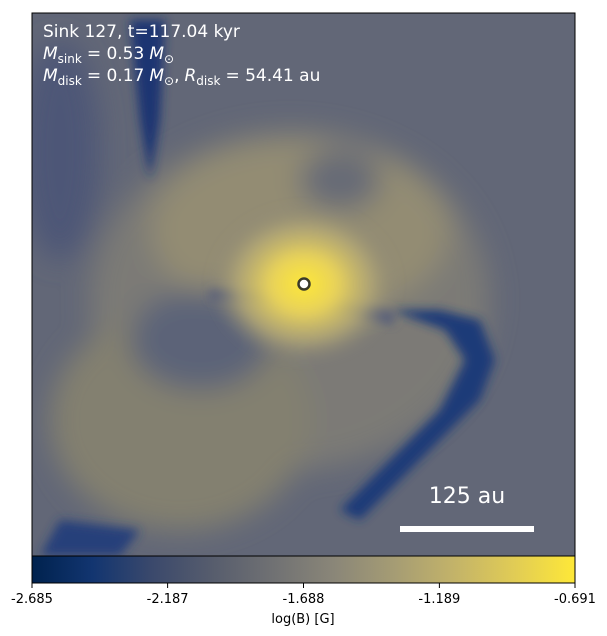  What do you see at coordinates (116, 54) in the screenshot?
I see `annotation-text: = 0.53` at bounding box center [116, 54].